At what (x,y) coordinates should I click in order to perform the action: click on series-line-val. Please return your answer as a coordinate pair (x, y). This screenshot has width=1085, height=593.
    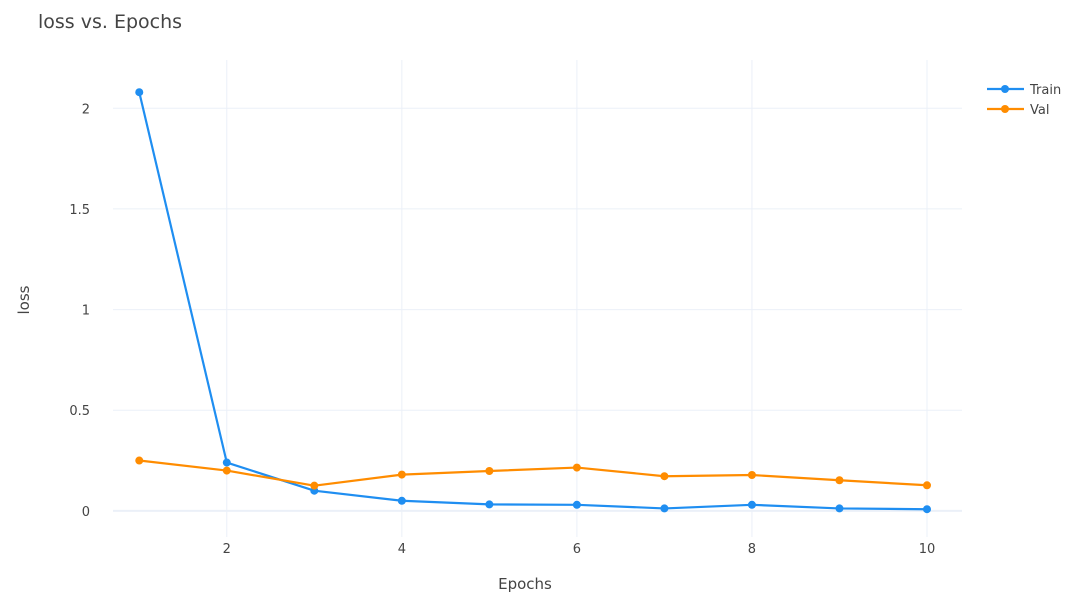
    Looking at the image, I should click on (533, 473).